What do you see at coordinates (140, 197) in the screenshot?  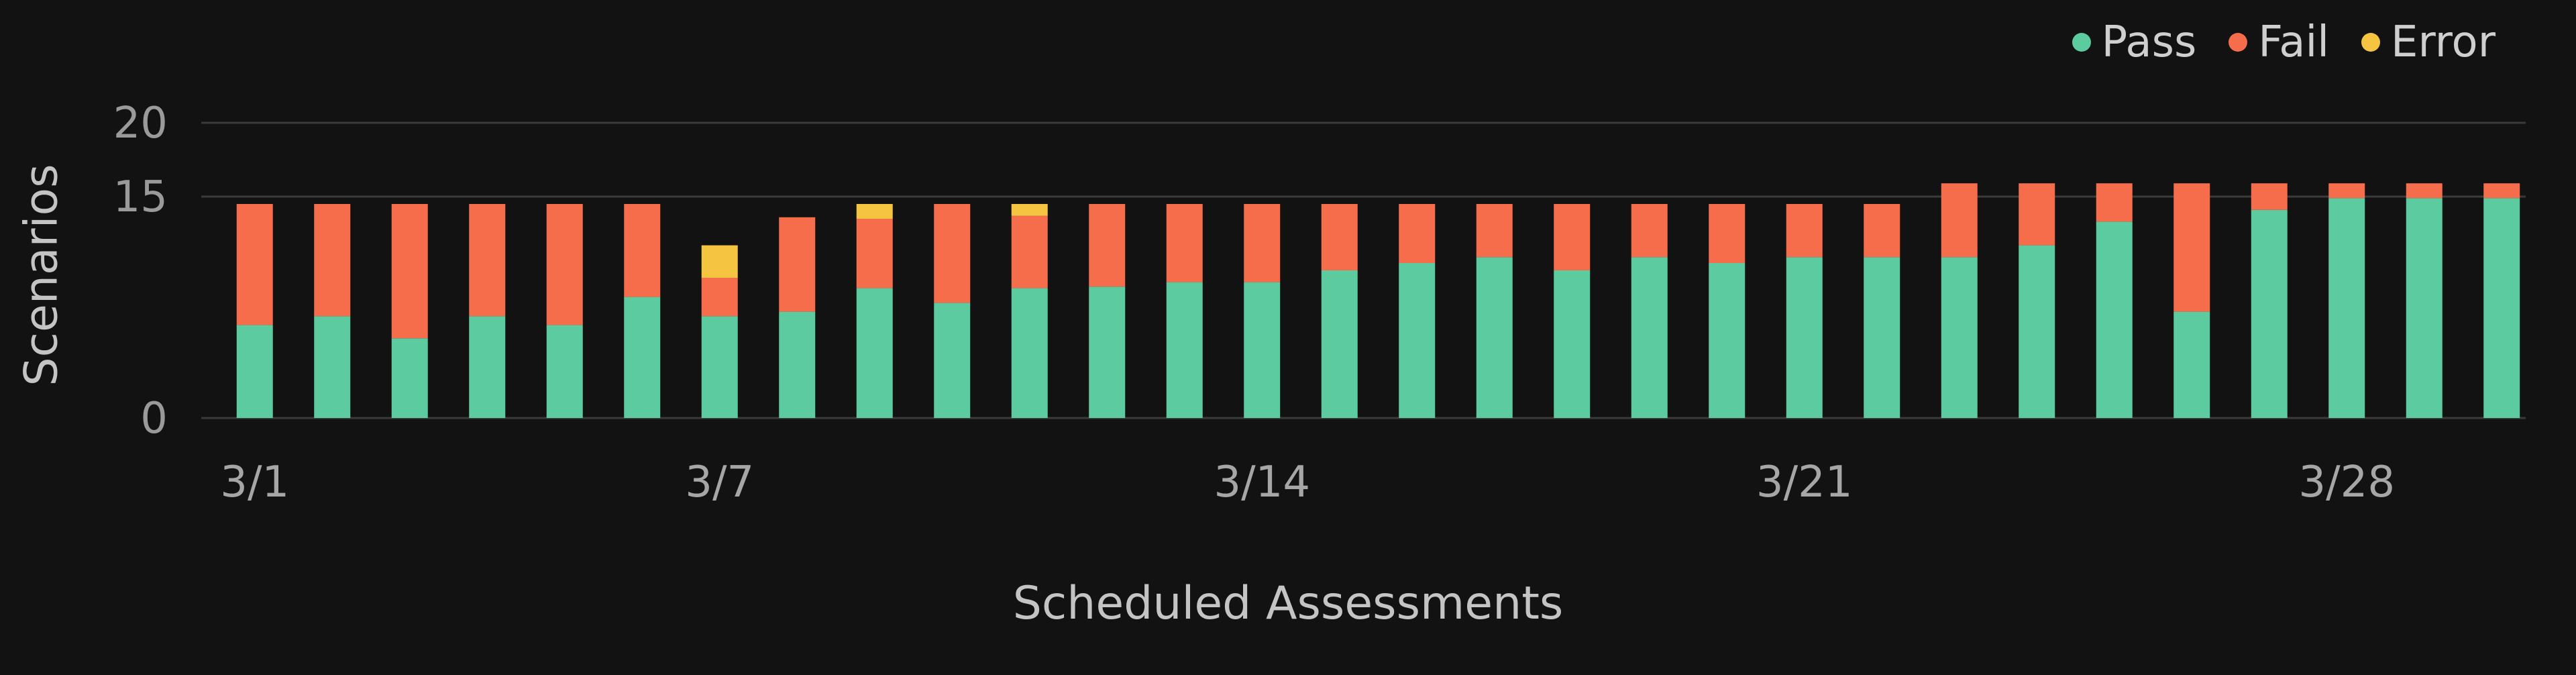 I see `y-tick-label: 15` at bounding box center [140, 197].